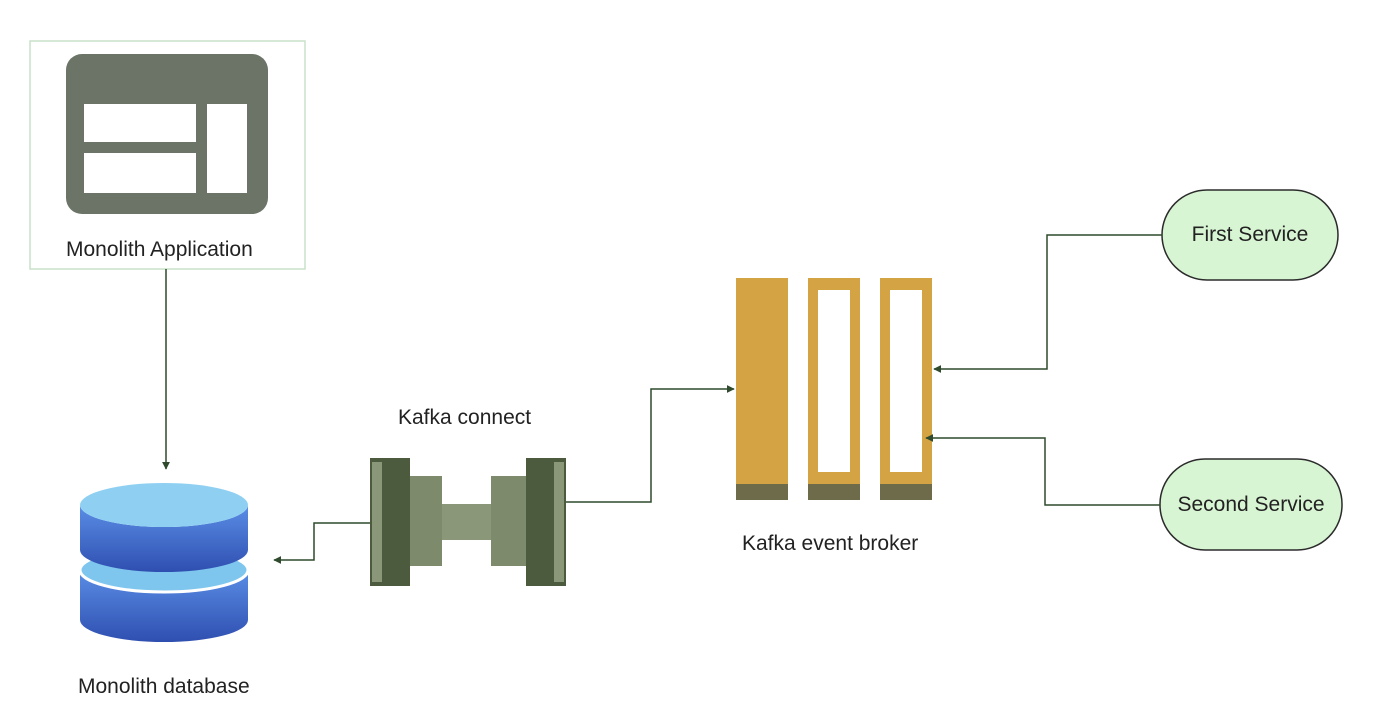 This screenshot has width=1400, height=718. What do you see at coordinates (1047, 303) in the screenshot?
I see `edge-first-service-to-broker` at bounding box center [1047, 303].